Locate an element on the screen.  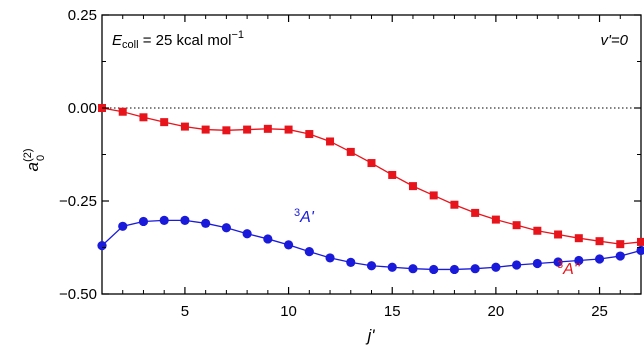
annotation-ecoll: Ecoll = 25 kcal mol−1 is located at coordinates (178, 40).